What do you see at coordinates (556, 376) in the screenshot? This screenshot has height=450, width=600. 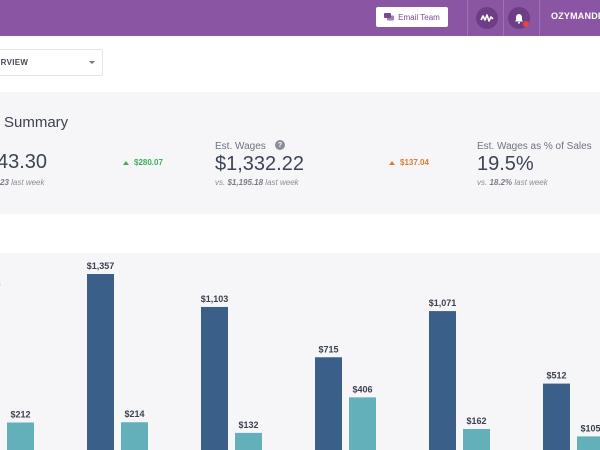 I see `bar-dark-label: $512` at bounding box center [556, 376].